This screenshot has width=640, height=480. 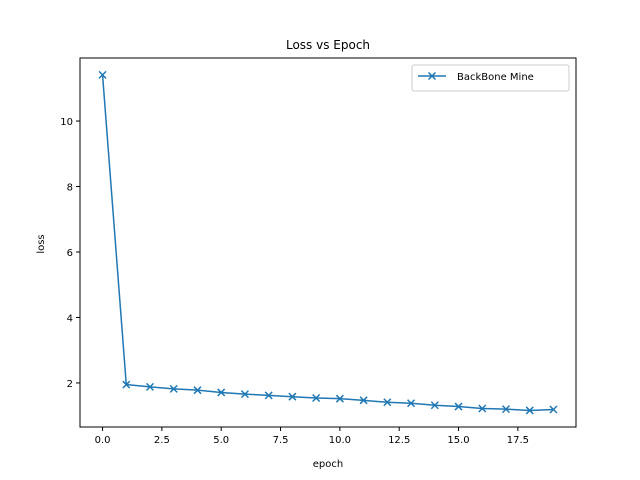 I want to click on legend-label: BackBone Mine, so click(x=495, y=77).